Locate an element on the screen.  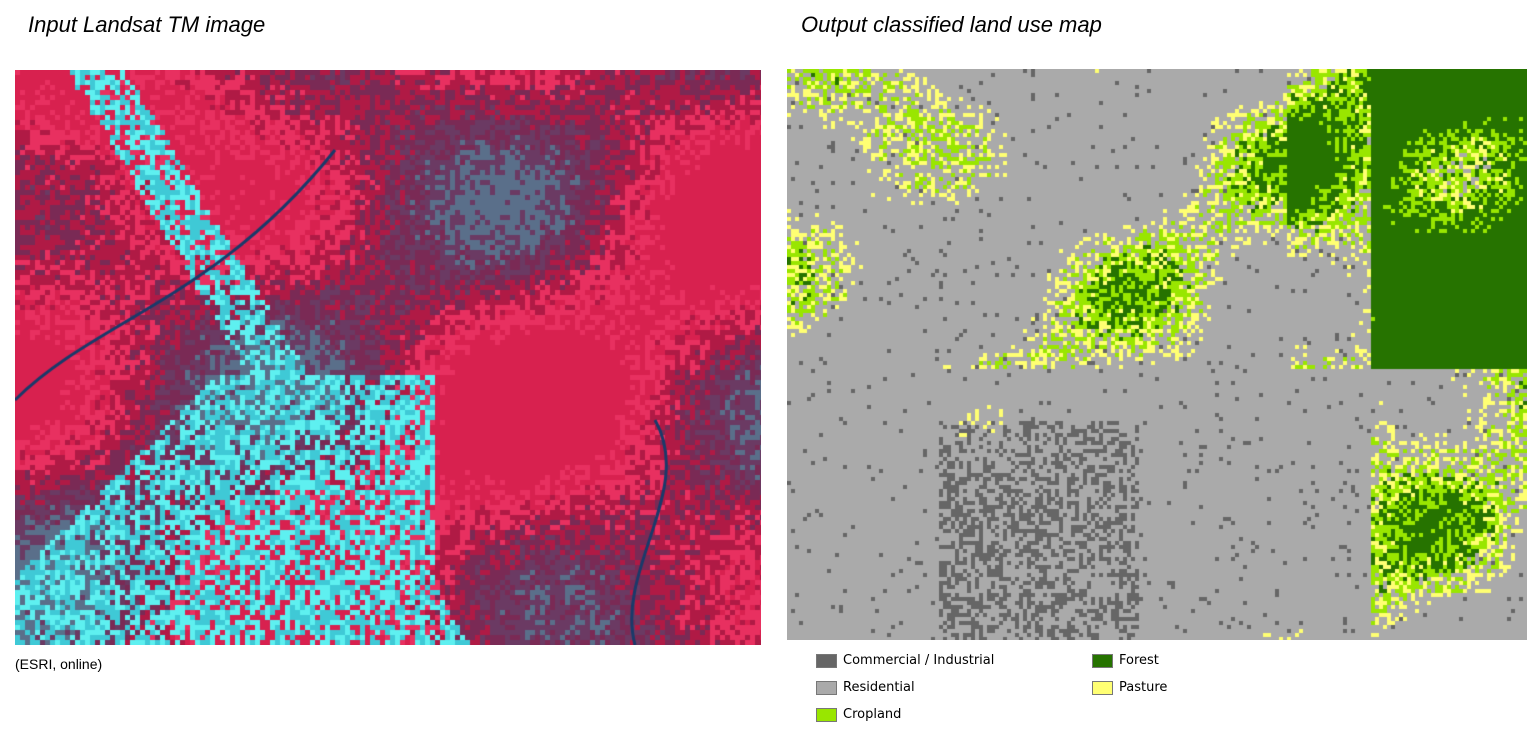
image-credit: (ESRI, online) is located at coordinates (59, 664).